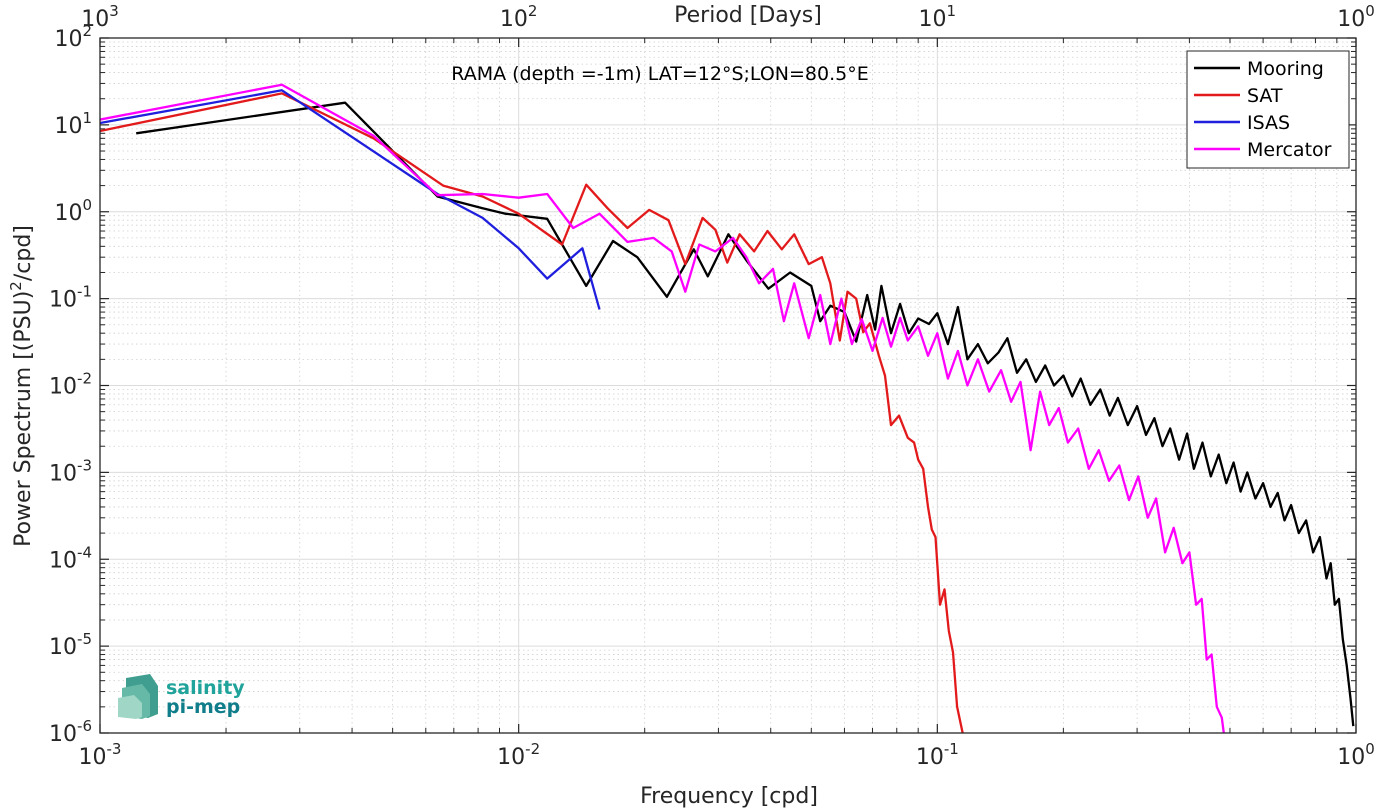 This screenshot has height=809, width=1383. Describe the element at coordinates (729, 796) in the screenshot. I see `x-axis-label: Frequency [cpd]` at that location.